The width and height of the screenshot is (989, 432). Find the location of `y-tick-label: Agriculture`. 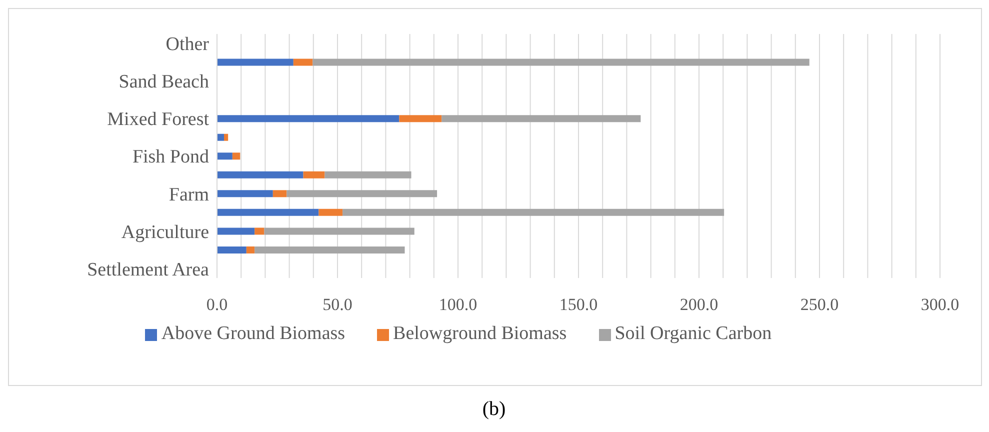

y-tick-label: Agriculture is located at coordinates (165, 232).